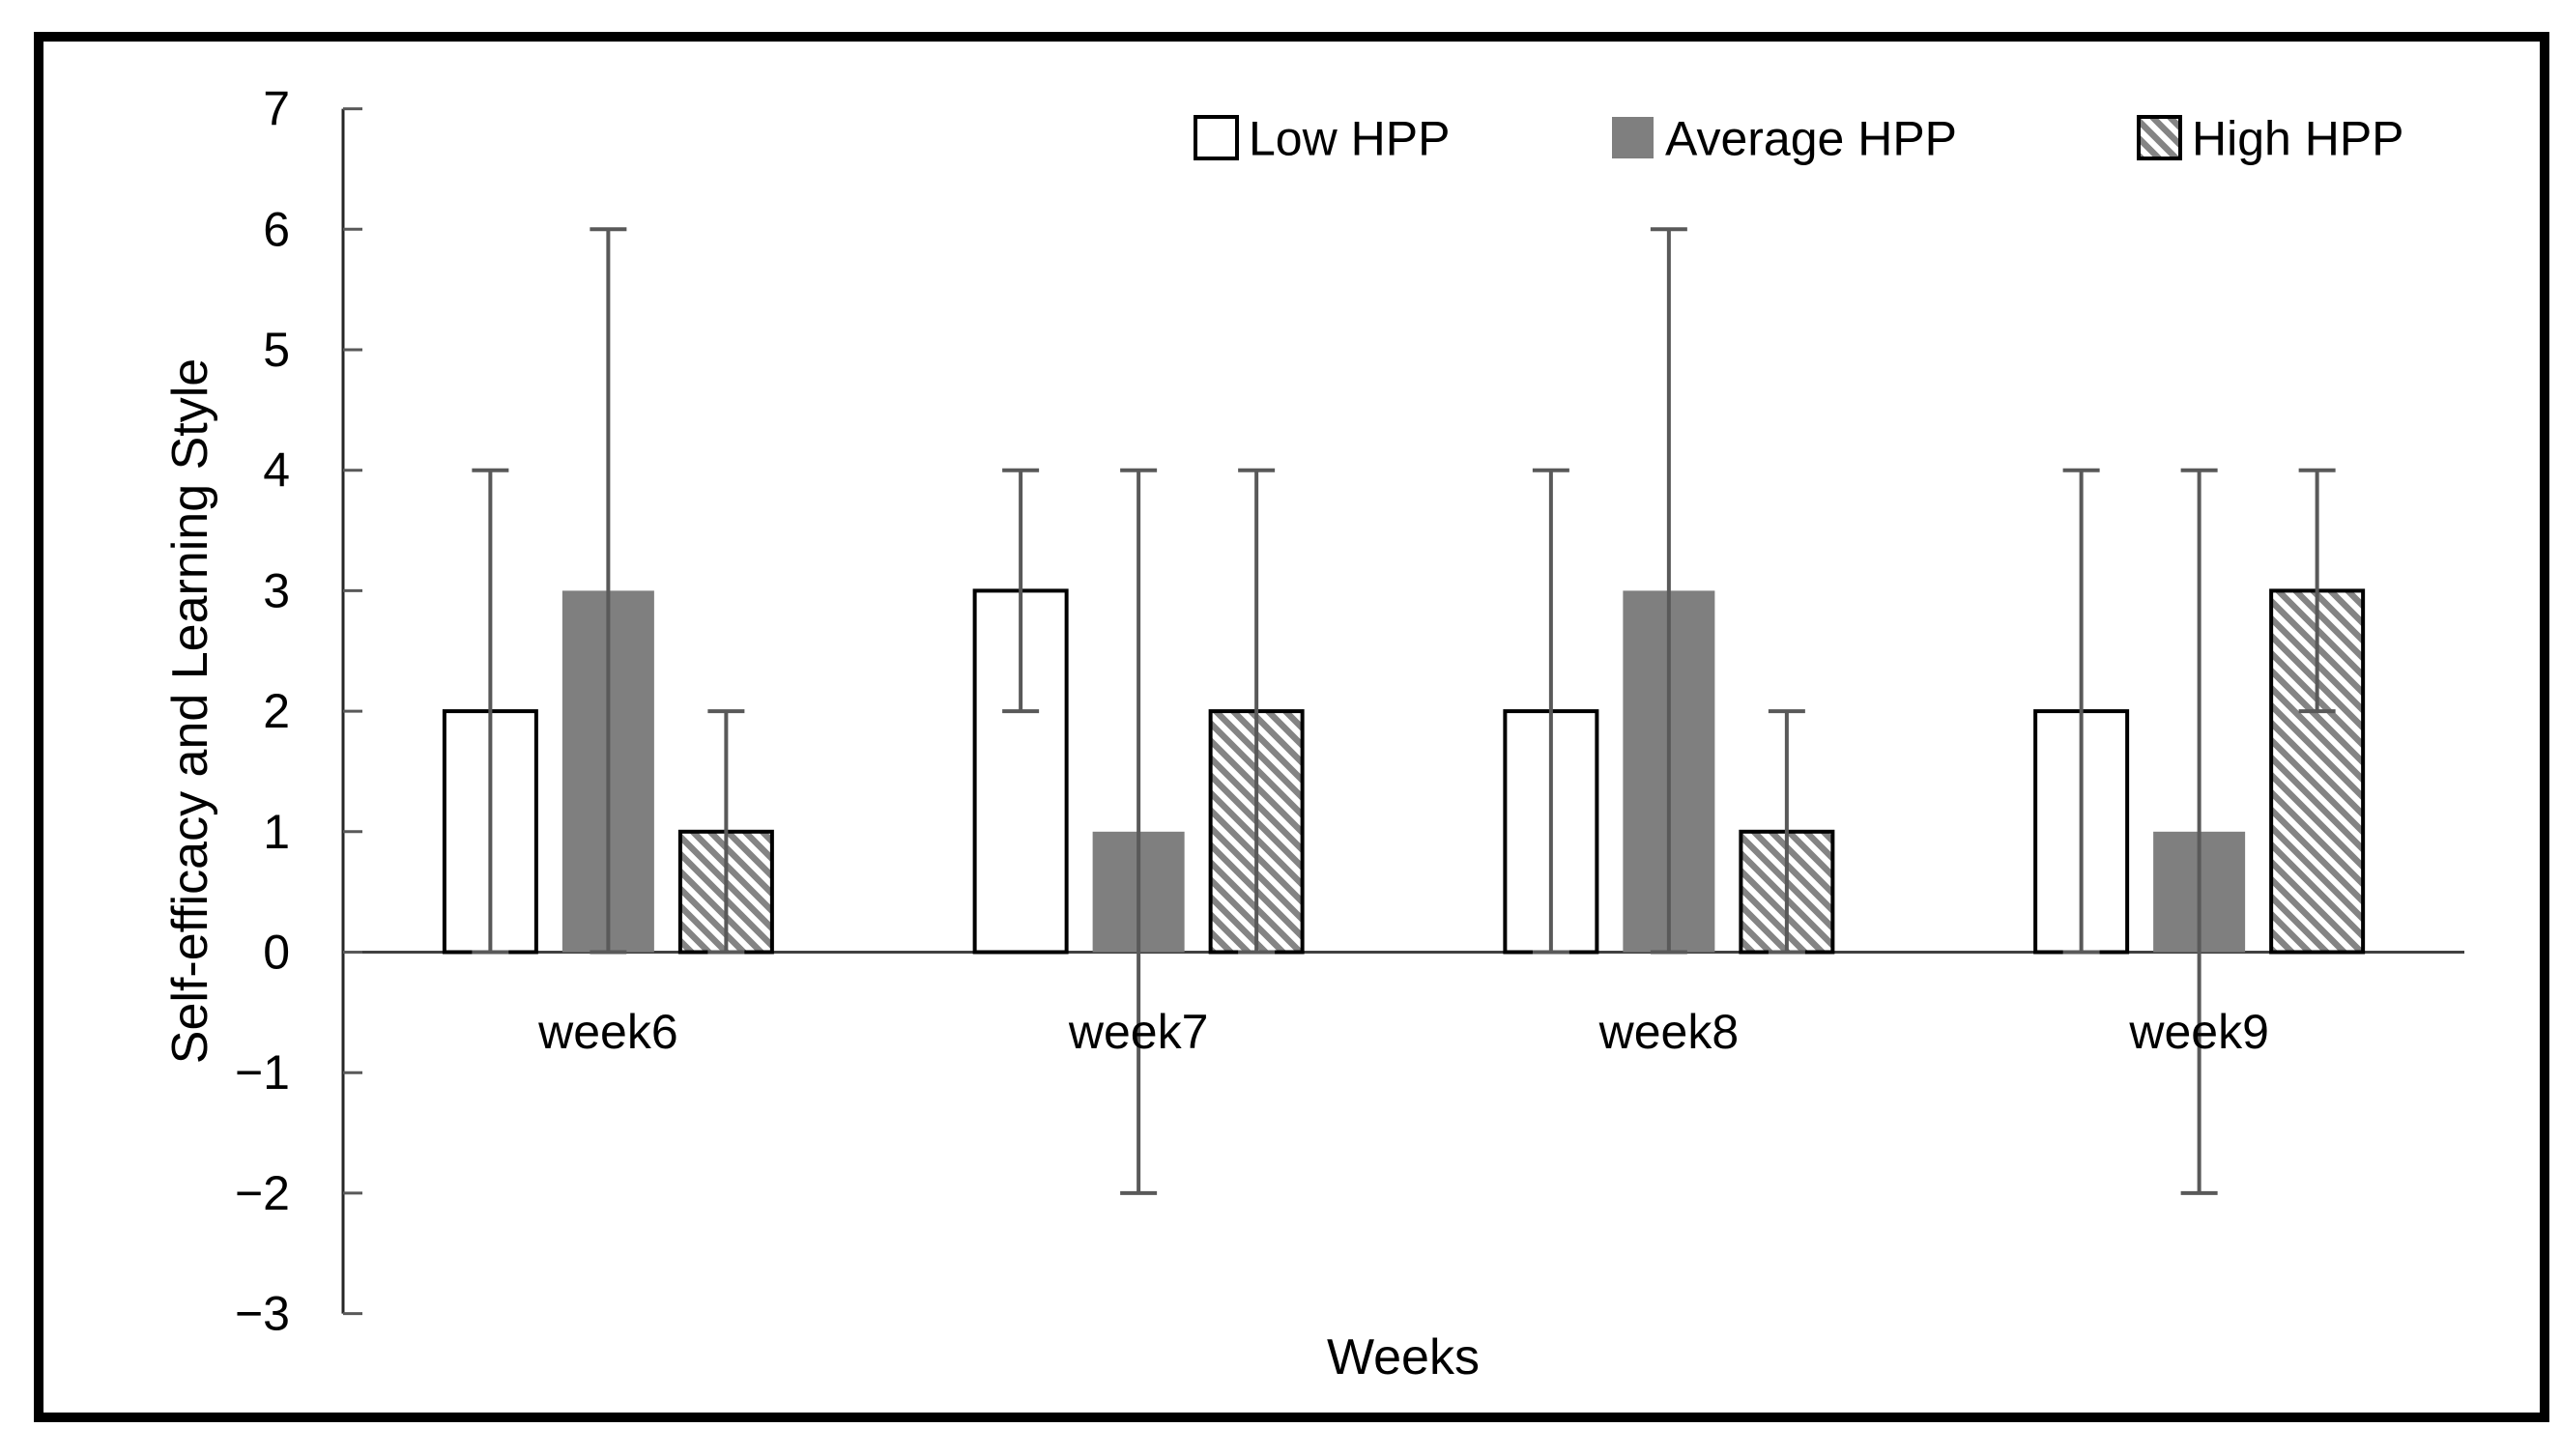 The height and width of the screenshot is (1456, 2561). Describe the element at coordinates (490, 712) in the screenshot. I see `error-bar-low-hpp-week6` at that location.